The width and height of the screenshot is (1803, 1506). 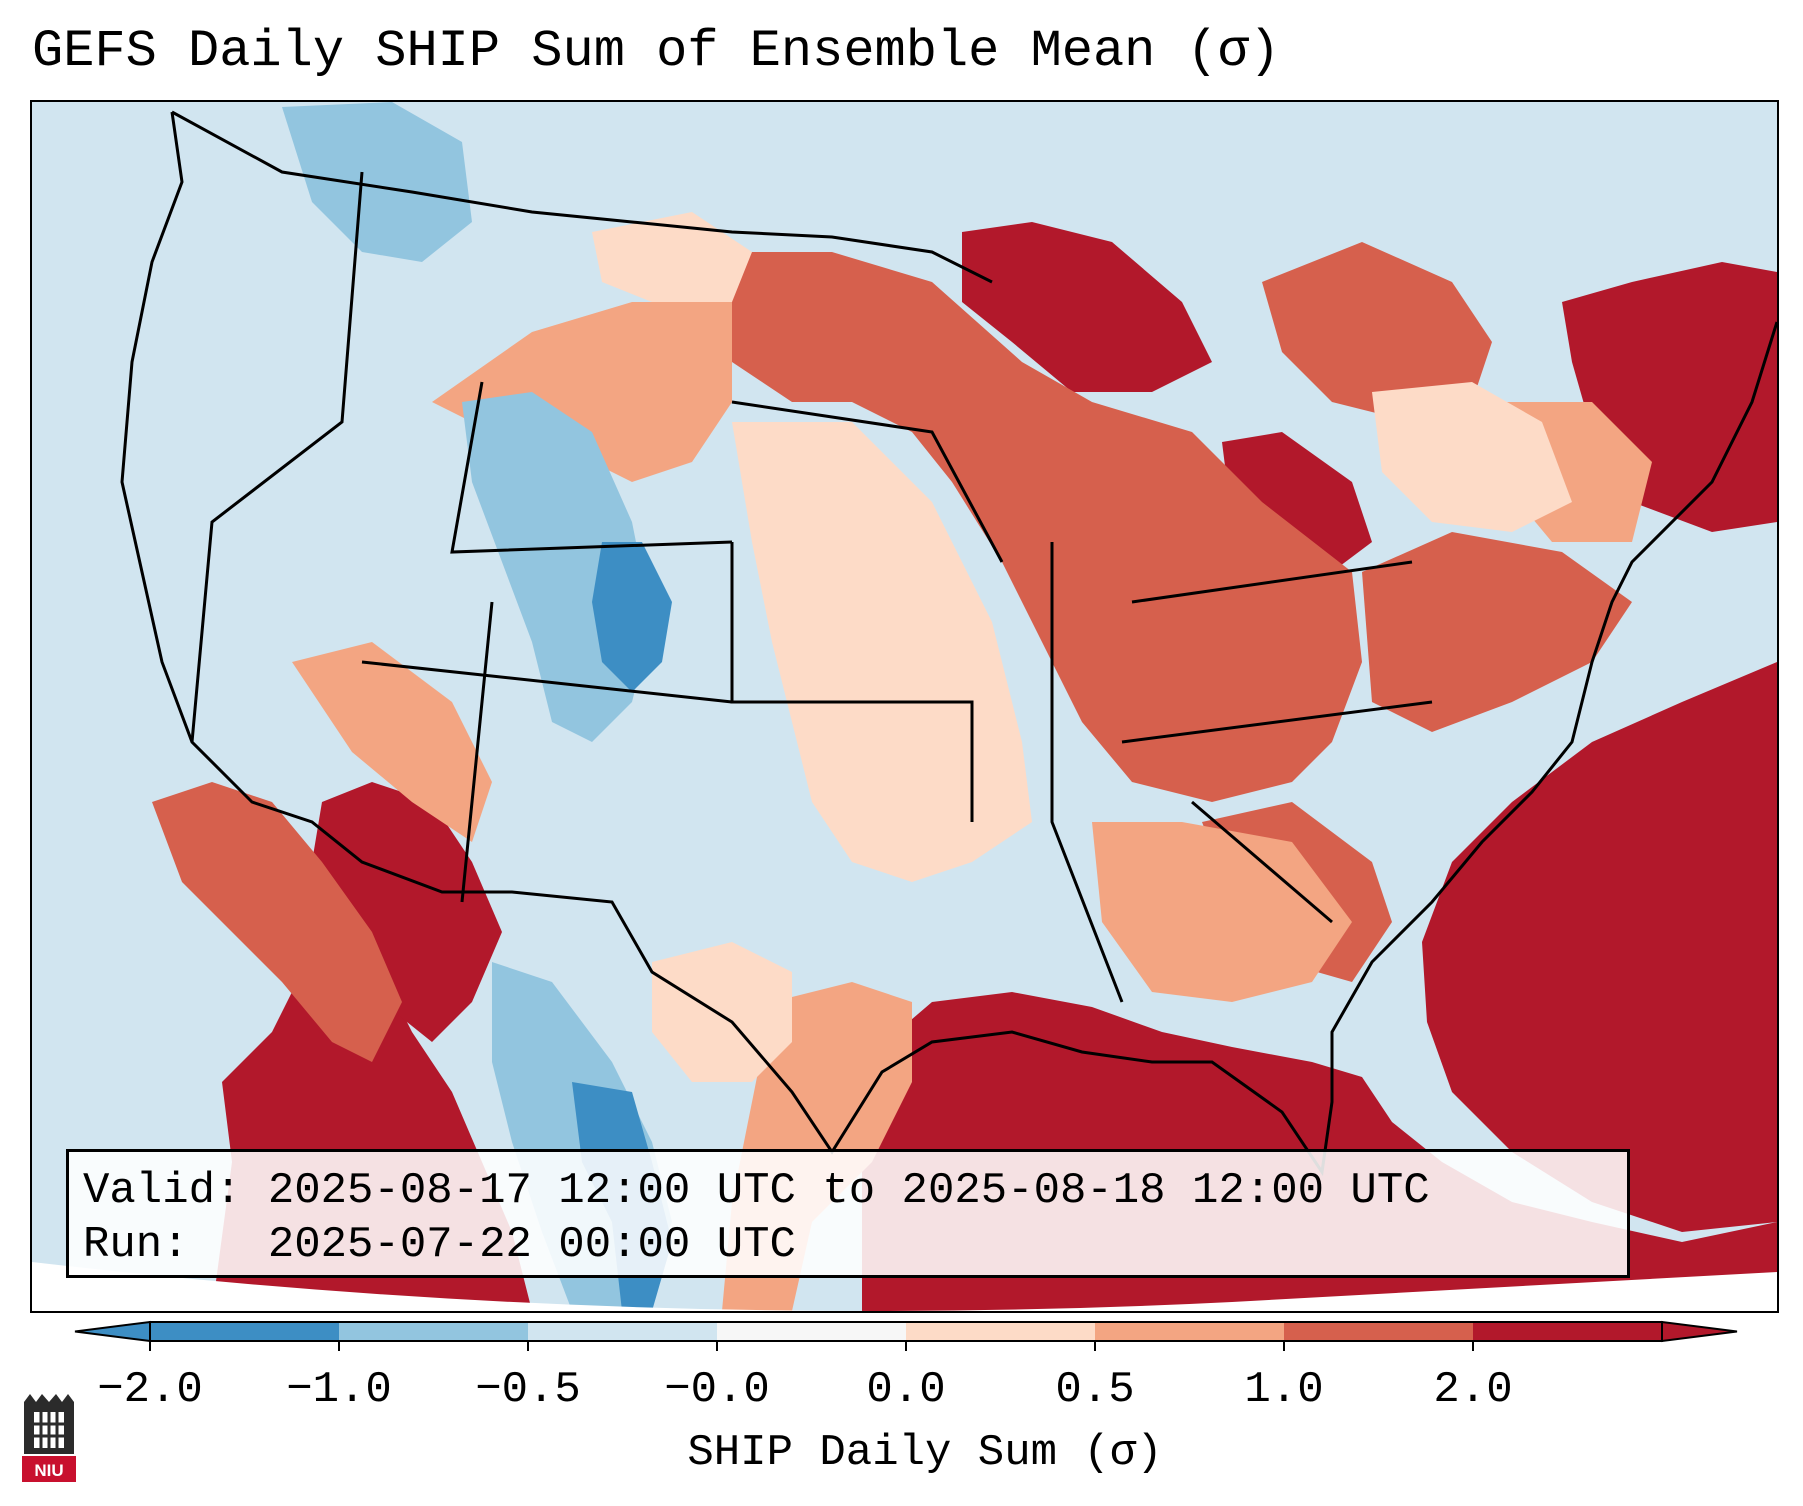 What do you see at coordinates (848, 1245) in the screenshot?
I see `run-row: Run: 2025-07-22 00:00 UTC` at bounding box center [848, 1245].